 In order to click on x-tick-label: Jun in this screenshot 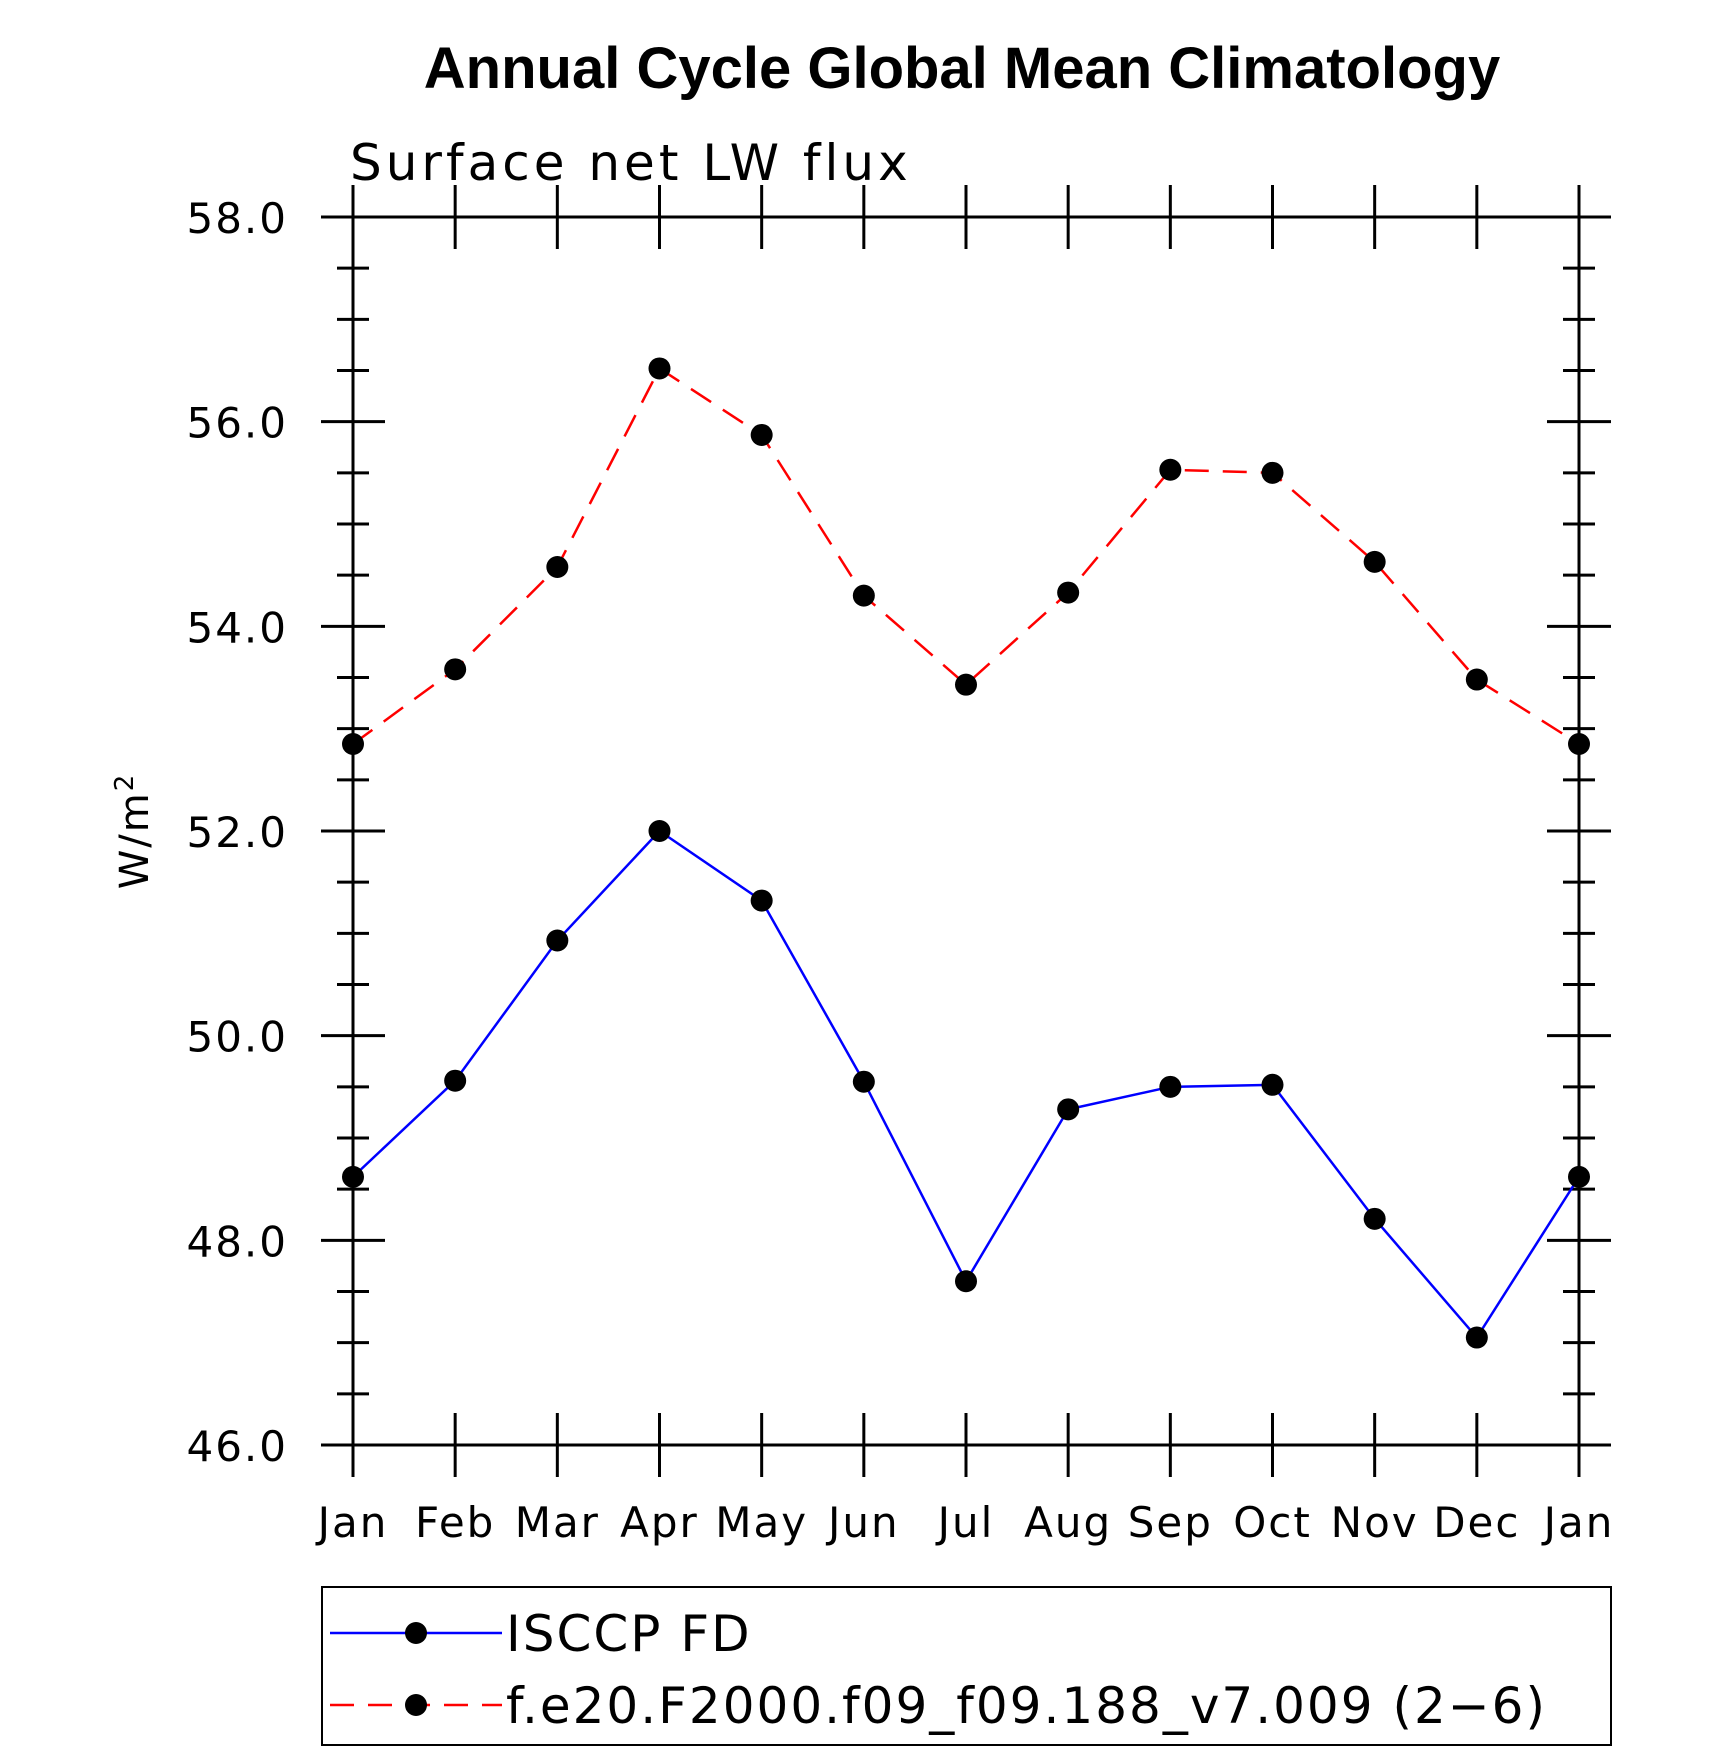, I will do `click(862, 1522)`.